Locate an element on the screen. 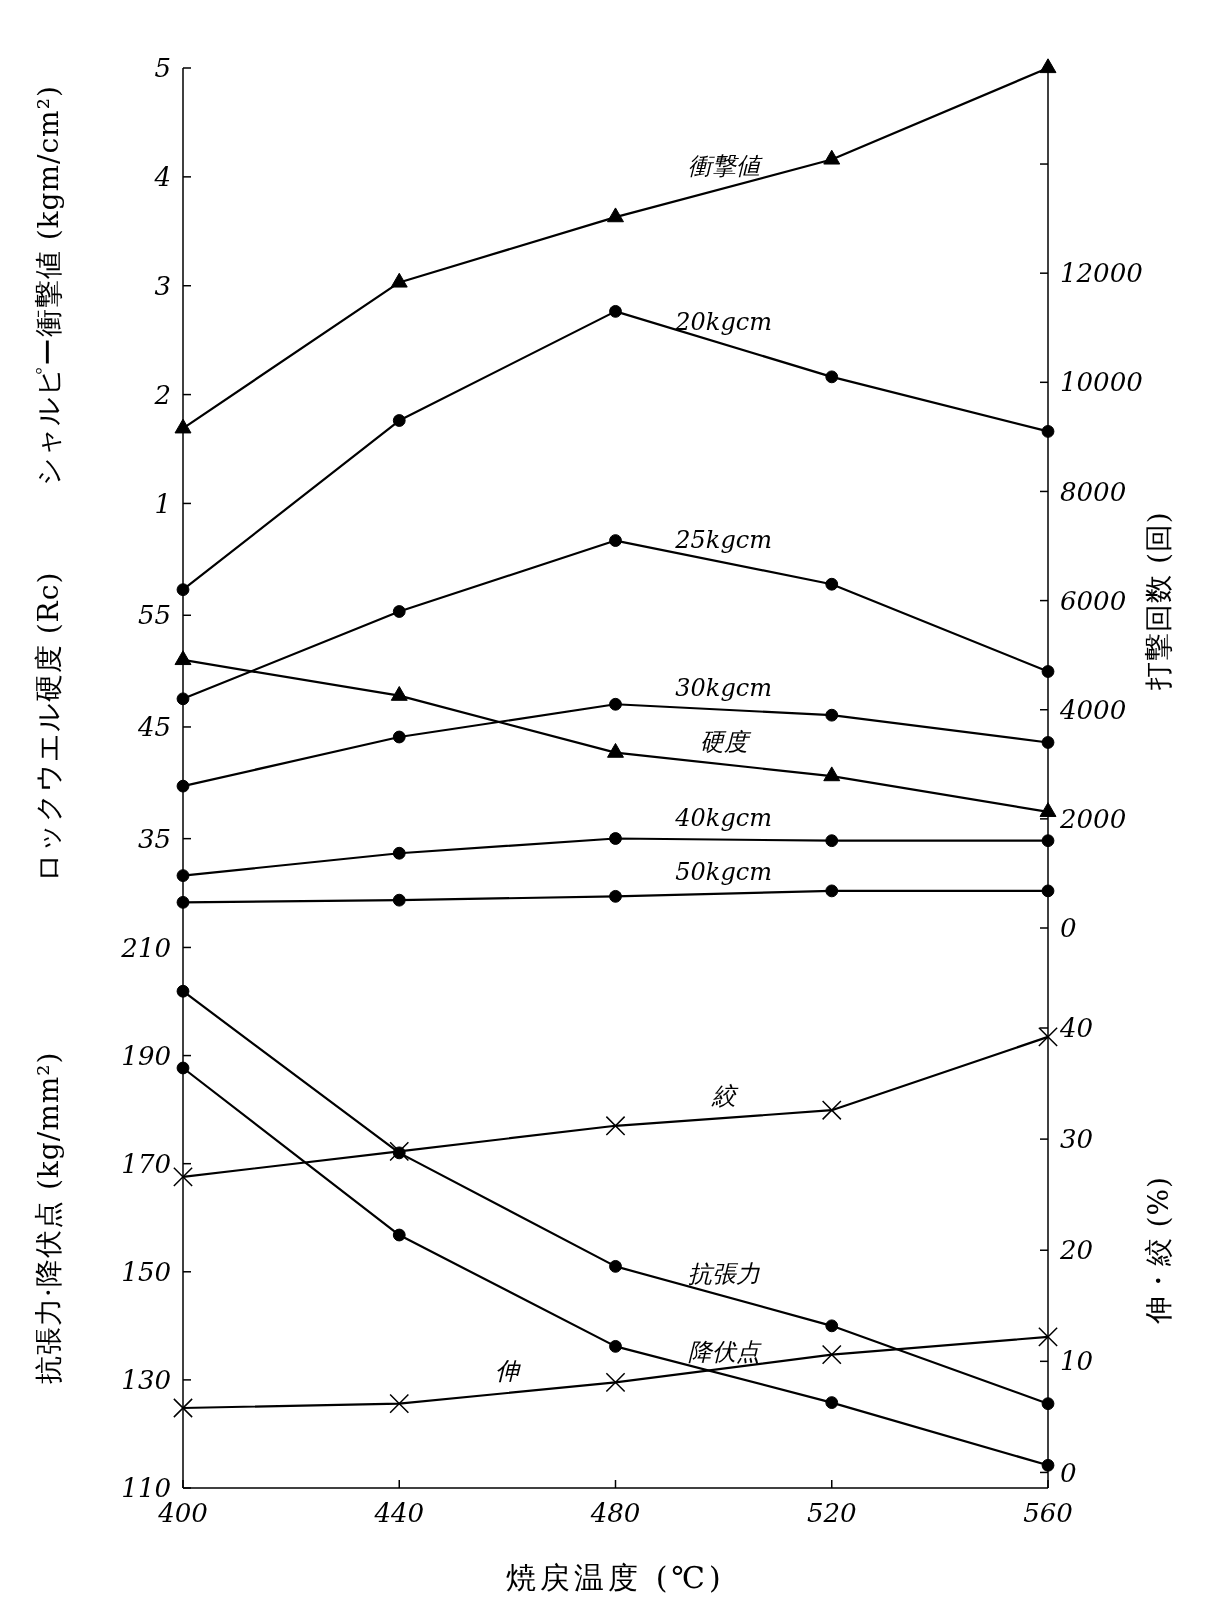 This screenshot has height=1616, width=1230. x-tick-label: 520 is located at coordinates (831, 1513).